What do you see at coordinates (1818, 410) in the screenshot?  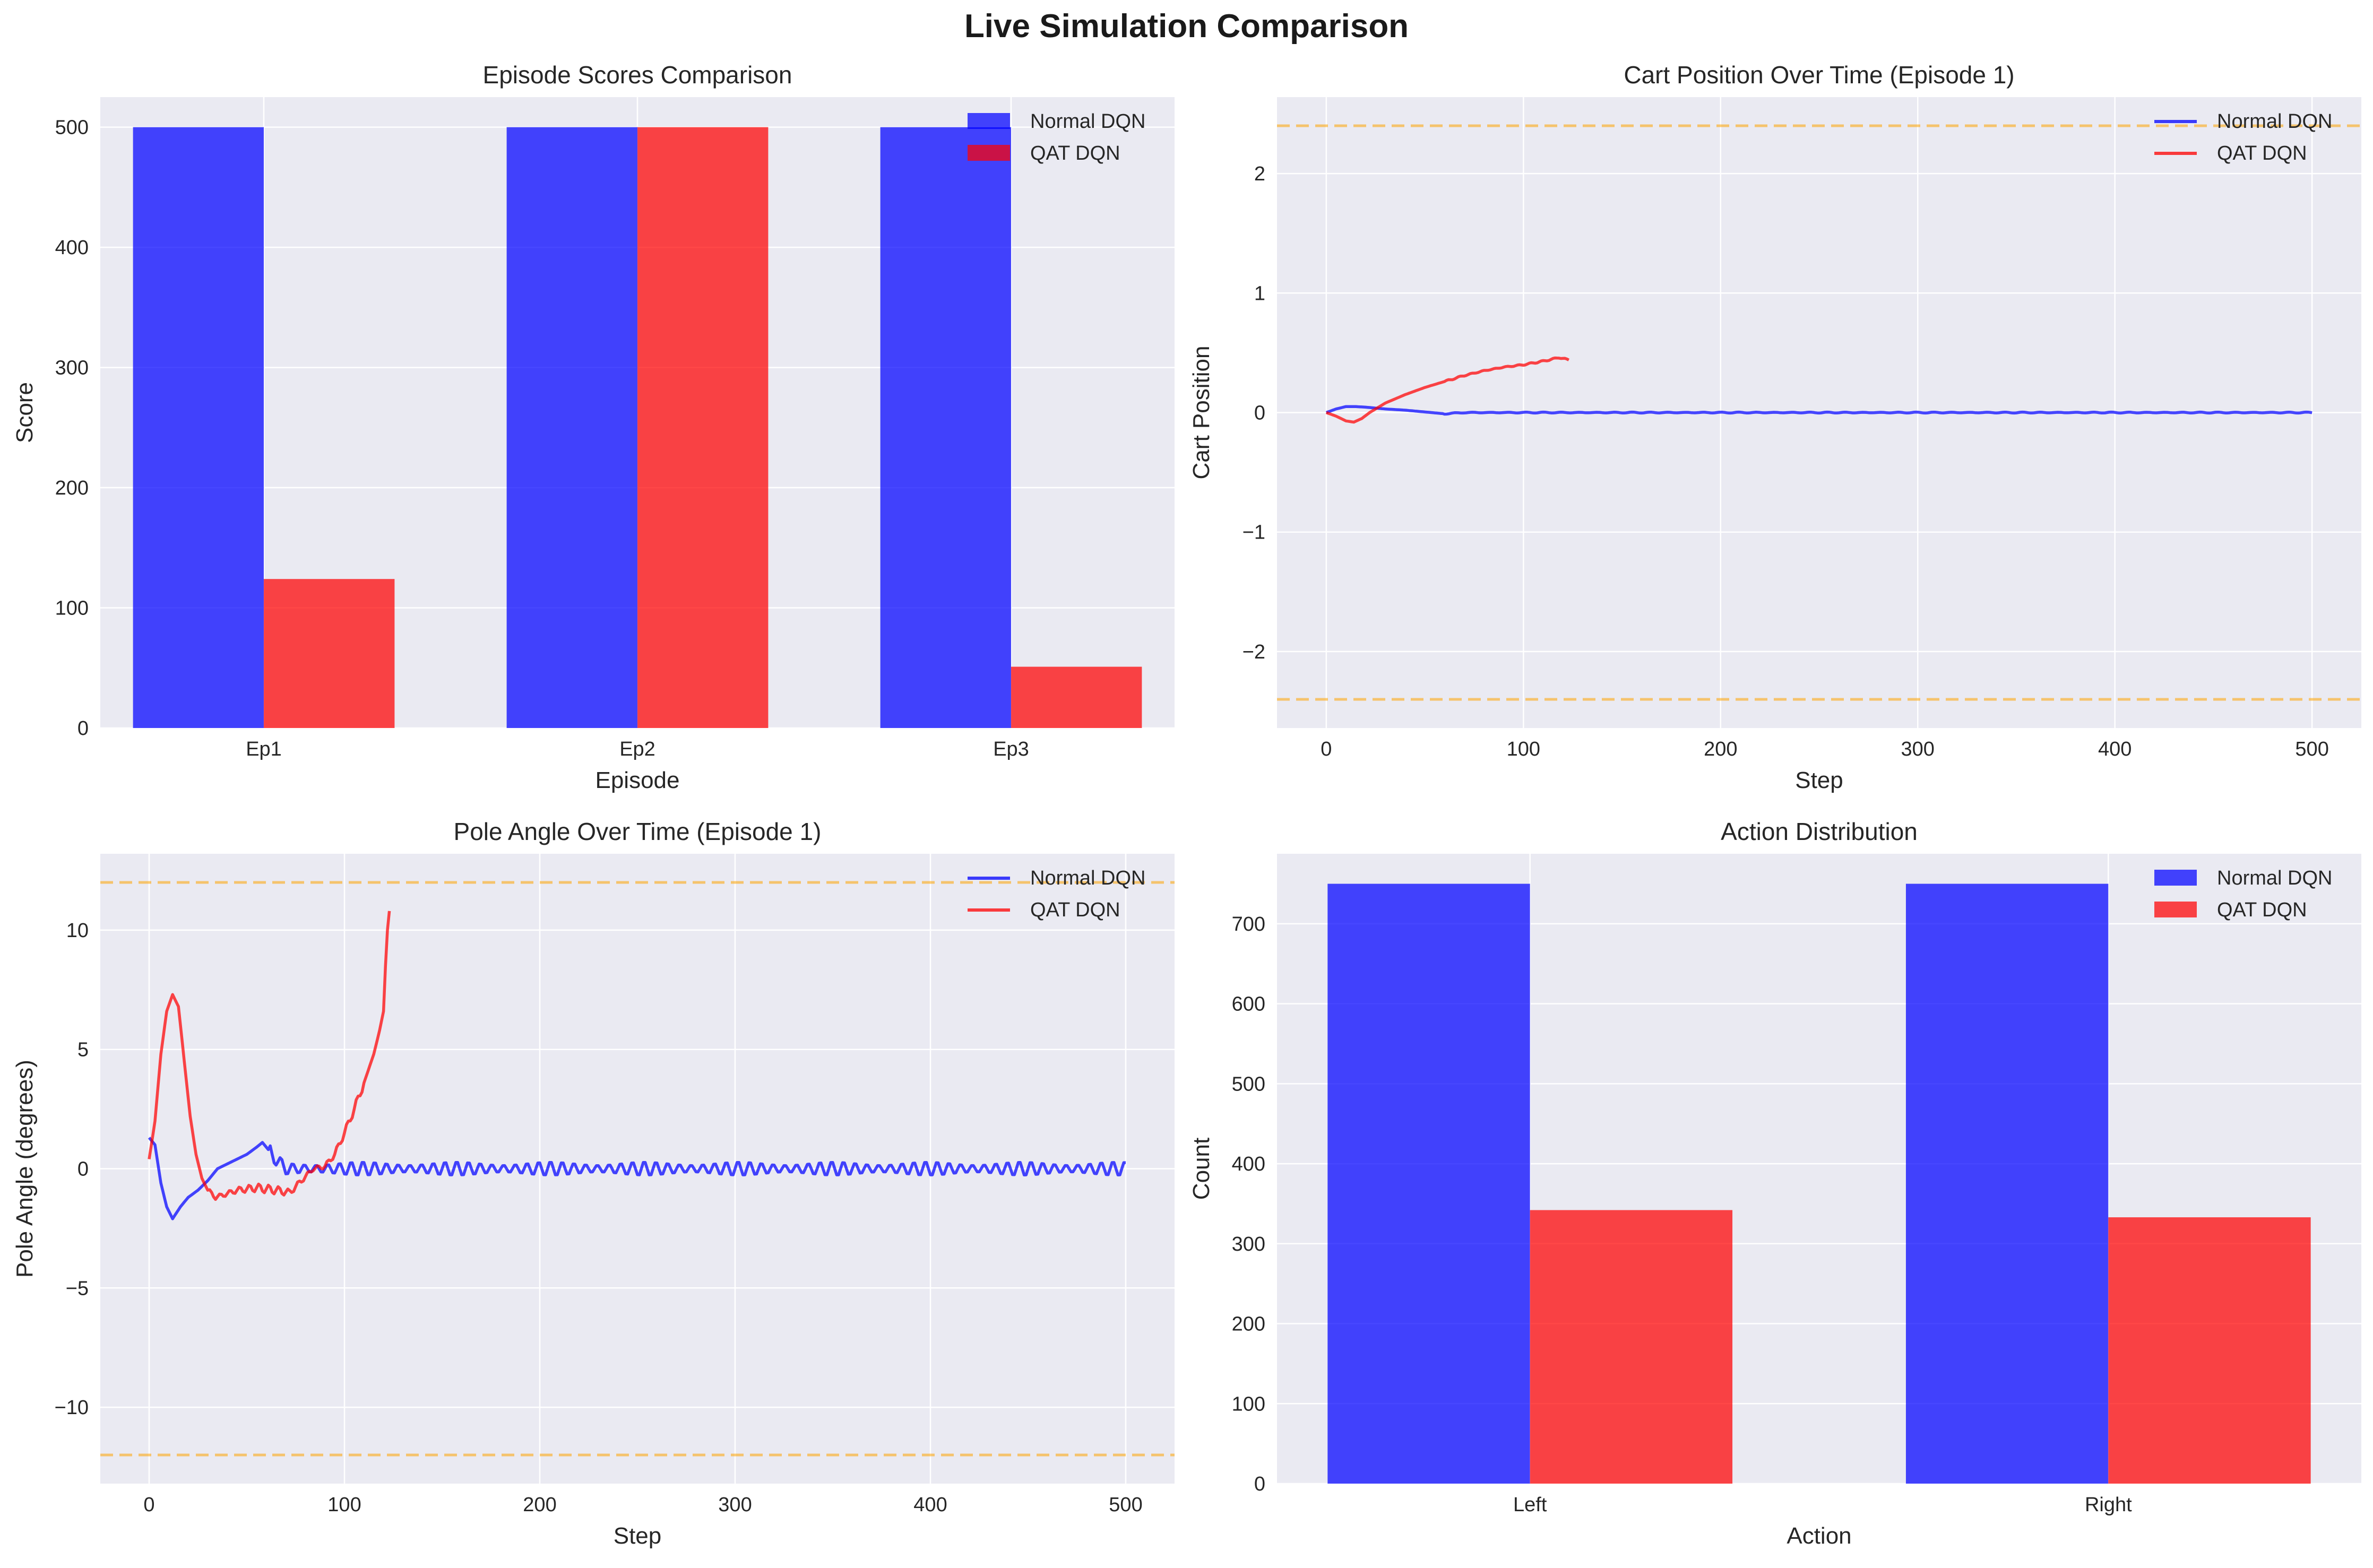 I see `series-line-normal` at bounding box center [1818, 410].